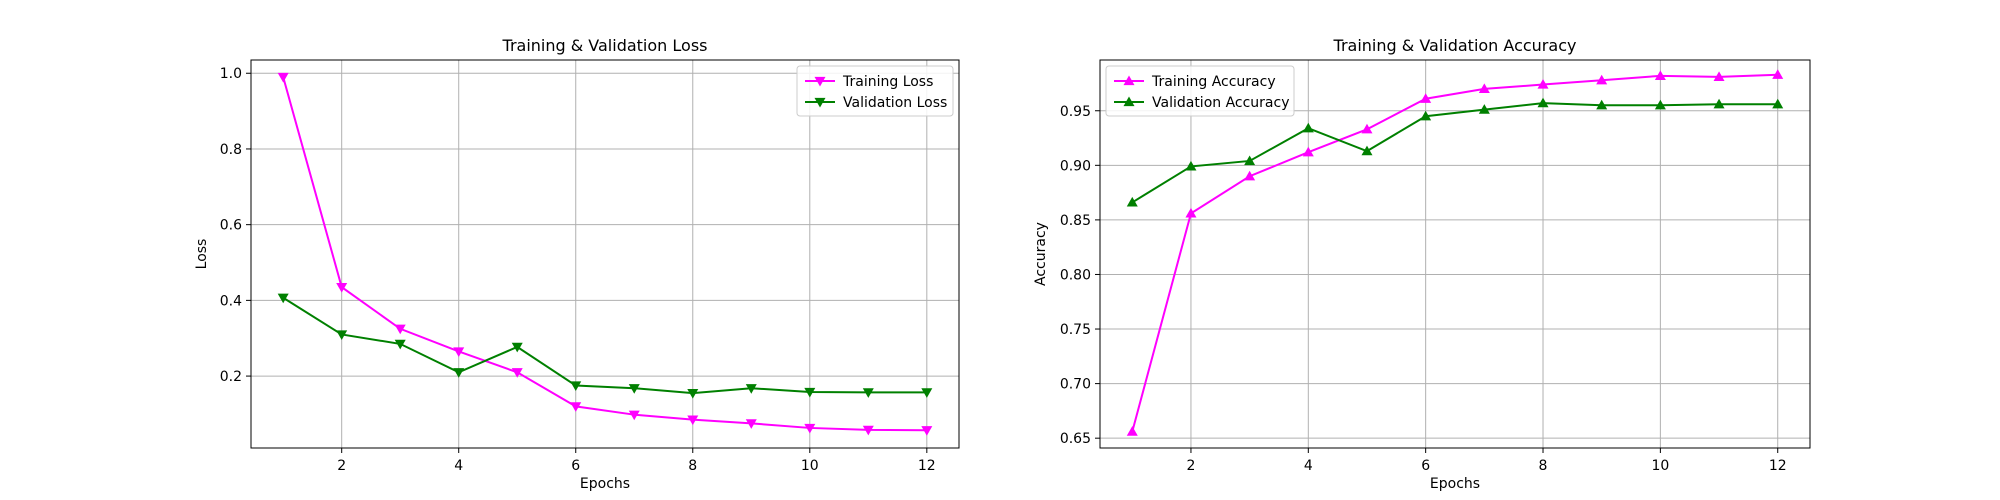 The image size is (2000, 500). Describe the element at coordinates (231, 74) in the screenshot. I see `y-tick-label: 1.0` at that location.